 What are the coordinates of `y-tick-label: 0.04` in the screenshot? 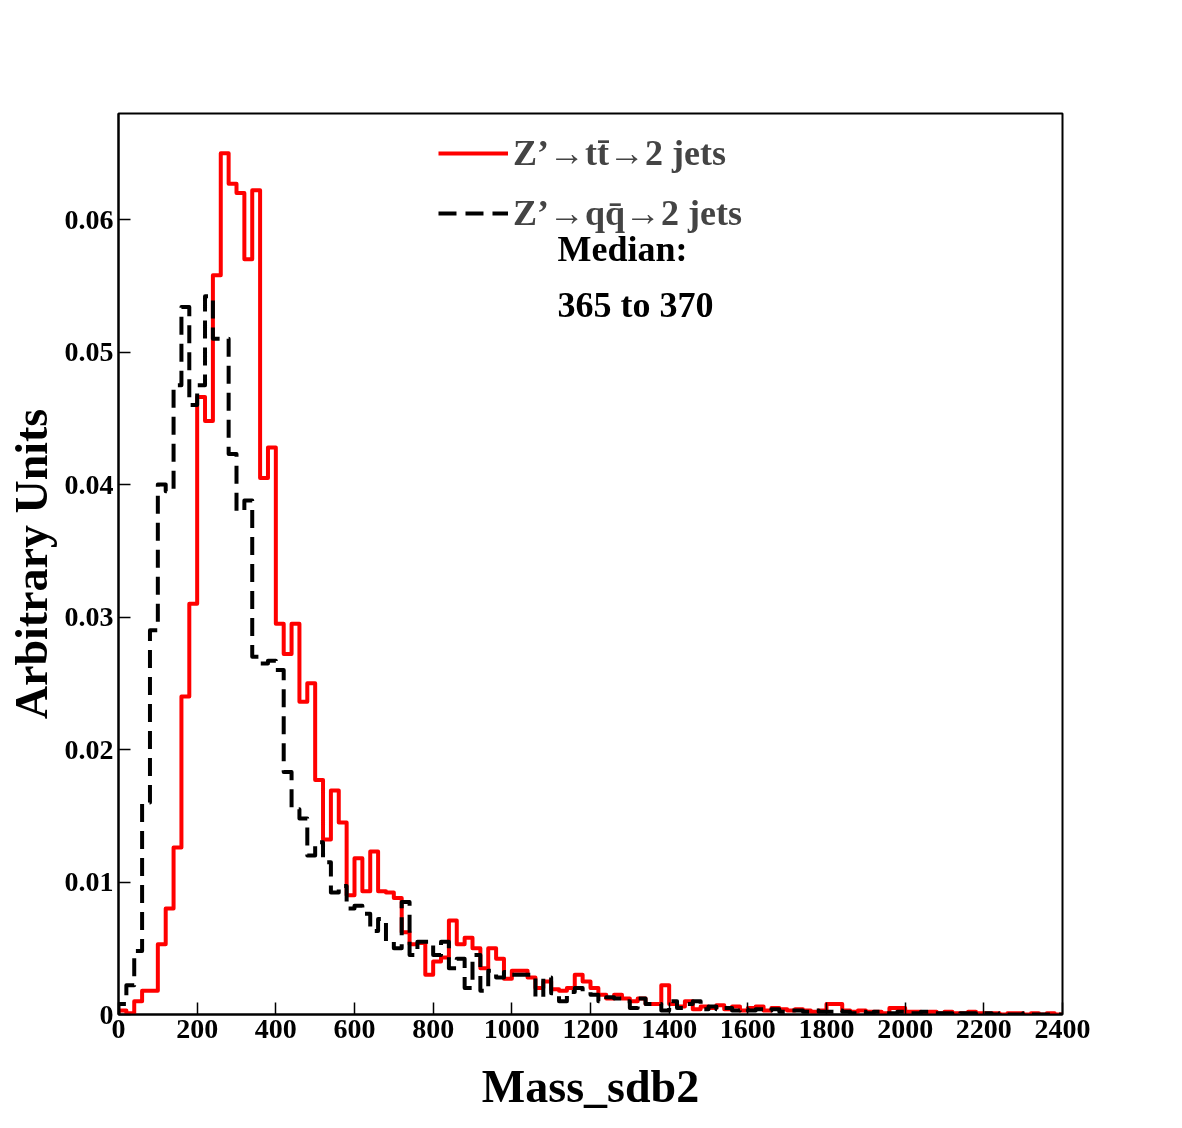 It's located at (89, 484).